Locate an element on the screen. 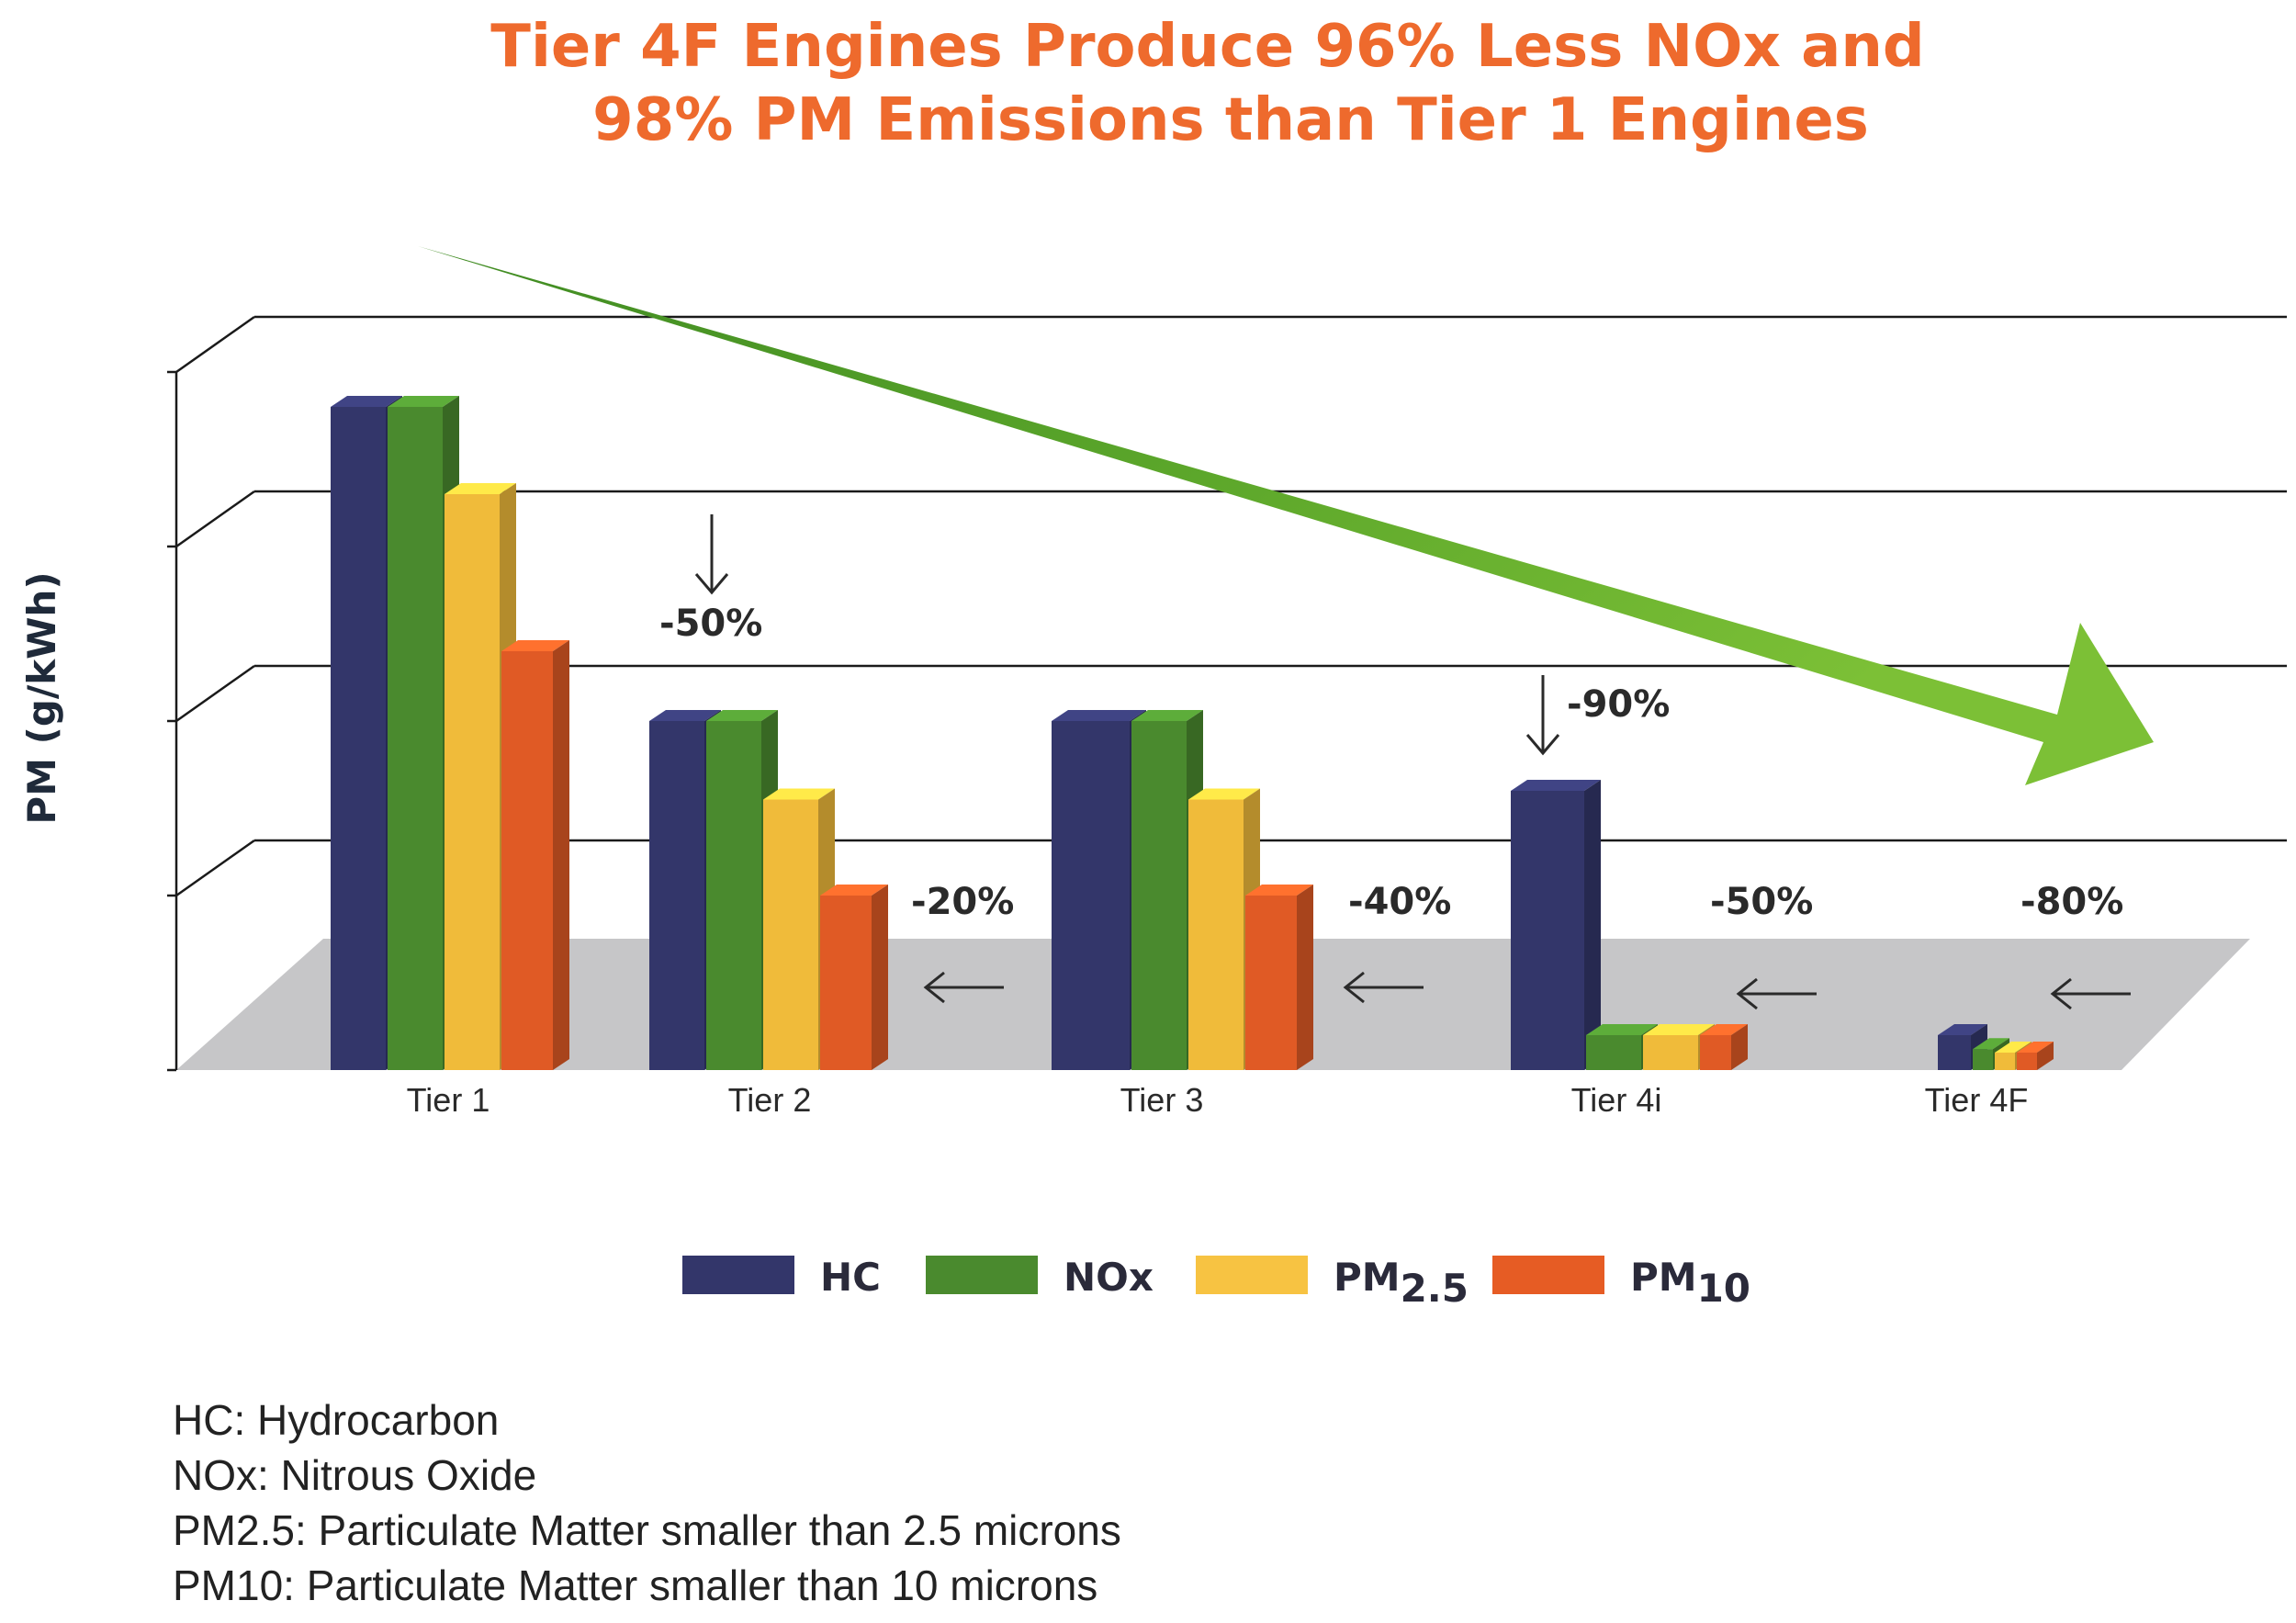 The height and width of the screenshot is (1623, 2296). y-axis-label: PM (g/kWh) is located at coordinates (41, 697).